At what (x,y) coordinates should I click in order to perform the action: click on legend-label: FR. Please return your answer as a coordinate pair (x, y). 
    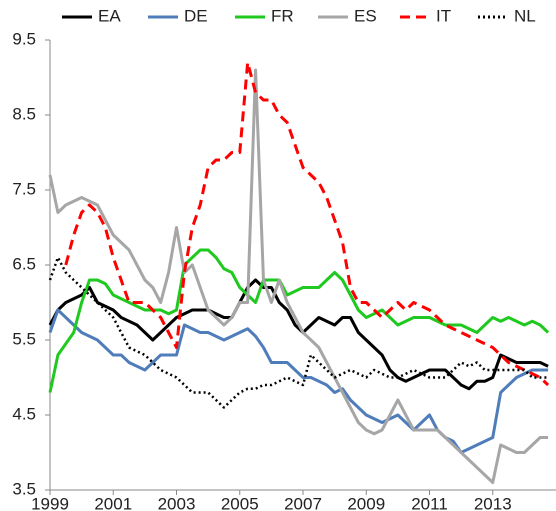
    Looking at the image, I should click on (282, 15).